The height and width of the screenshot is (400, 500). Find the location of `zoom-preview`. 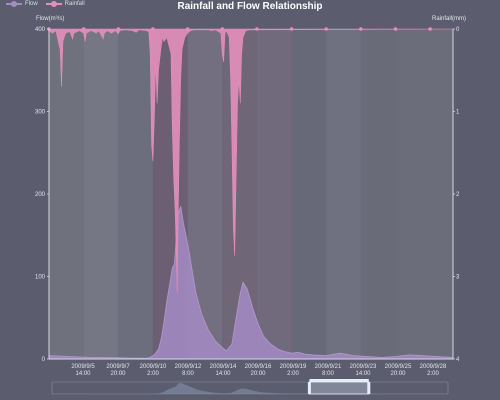

zoom-preview is located at coordinates (250, 388).